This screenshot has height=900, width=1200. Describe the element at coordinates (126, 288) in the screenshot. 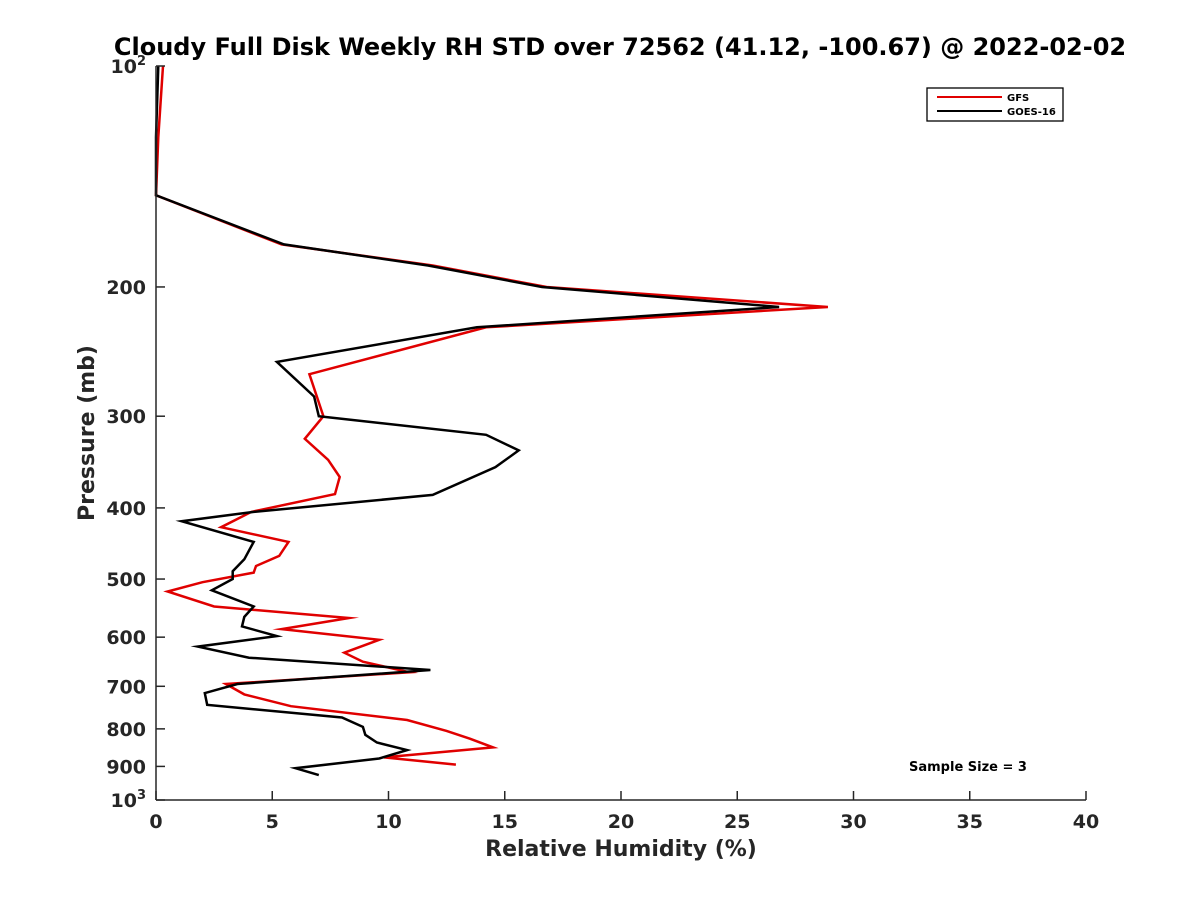

I see `y-tick-label: 200` at that location.